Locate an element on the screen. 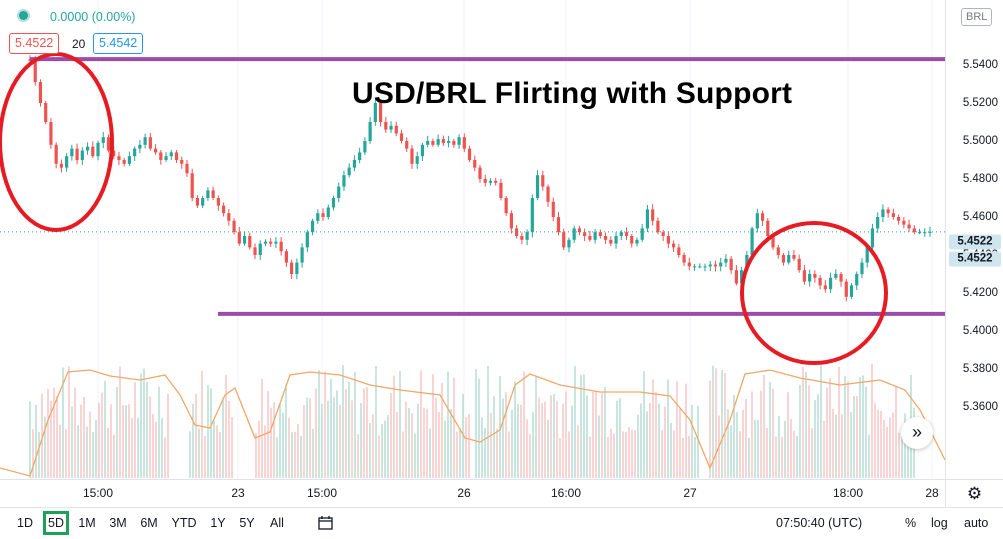 This screenshot has height=539, width=1003. timeframe-button-1y: 1Y is located at coordinates (218, 523).